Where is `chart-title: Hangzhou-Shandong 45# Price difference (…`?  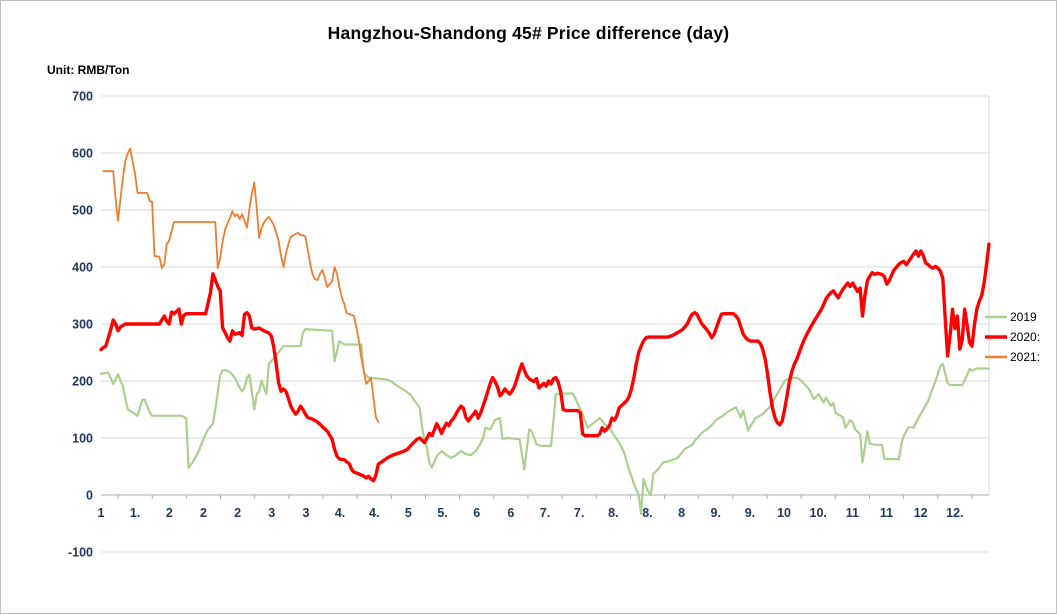
chart-title: Hangzhou-Shandong 45# Price difference (… is located at coordinates (528, 33).